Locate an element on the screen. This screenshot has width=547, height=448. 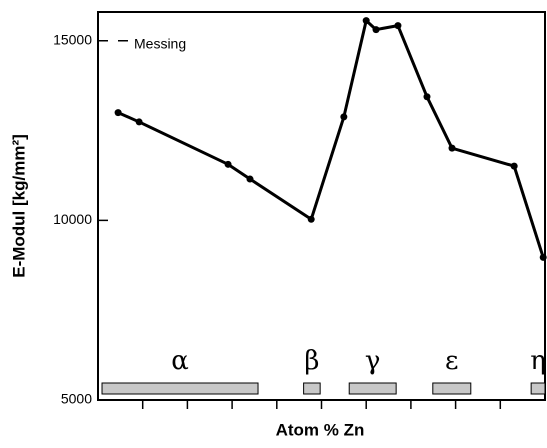
phase-label: α is located at coordinates (180, 361).